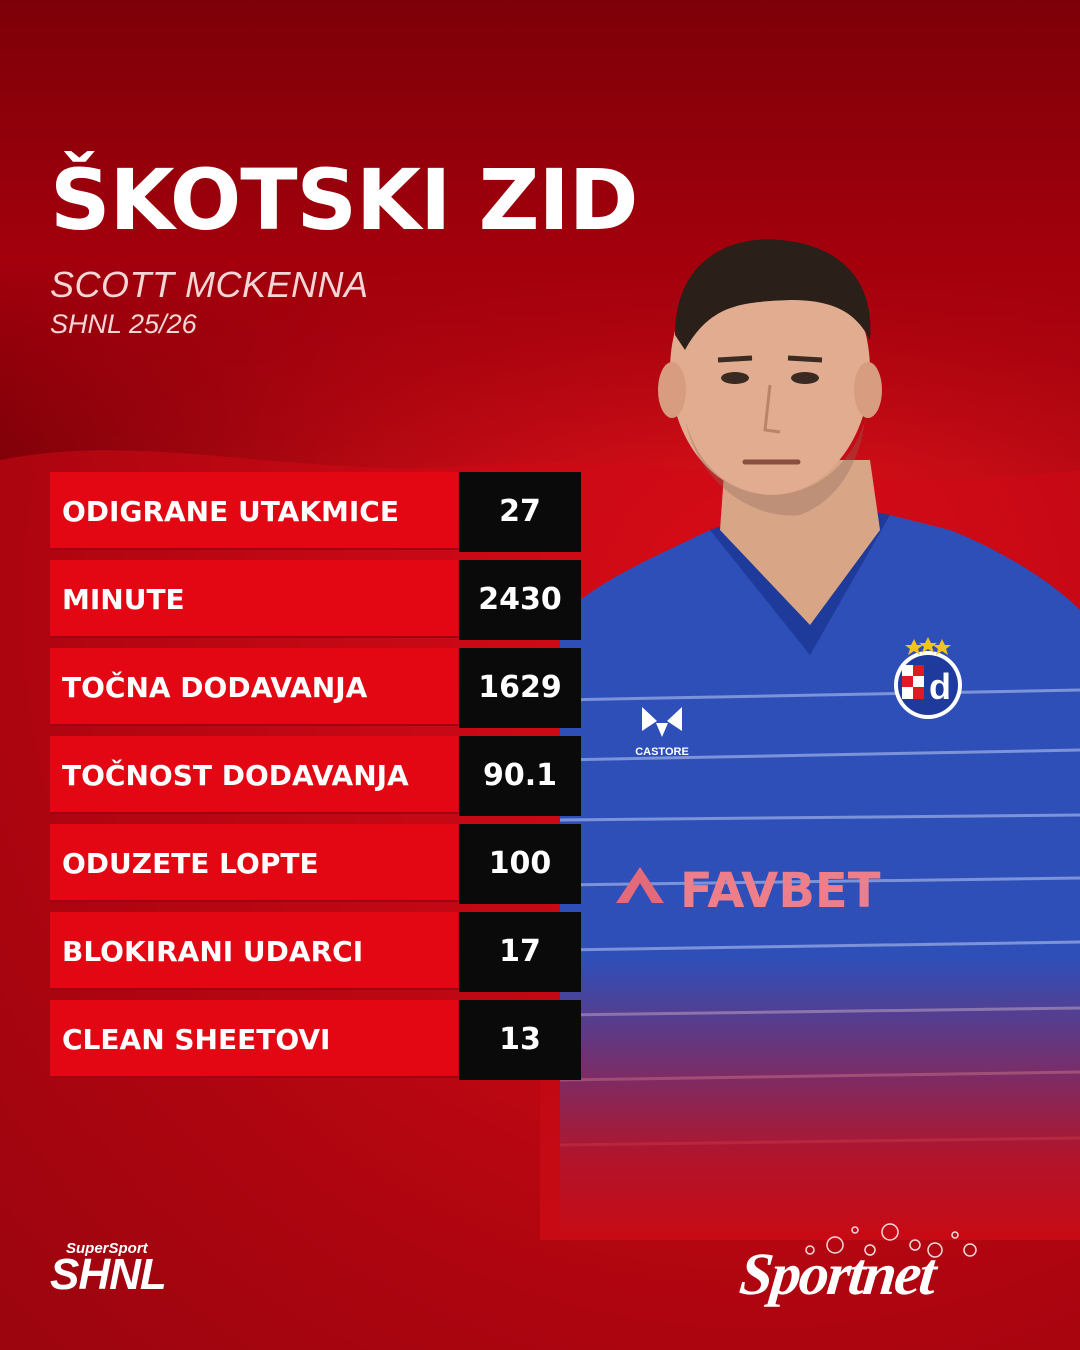 This screenshot has width=1080, height=1350. What do you see at coordinates (662, 752) in the screenshot?
I see `jersey-brand-label: CASTORE` at bounding box center [662, 752].